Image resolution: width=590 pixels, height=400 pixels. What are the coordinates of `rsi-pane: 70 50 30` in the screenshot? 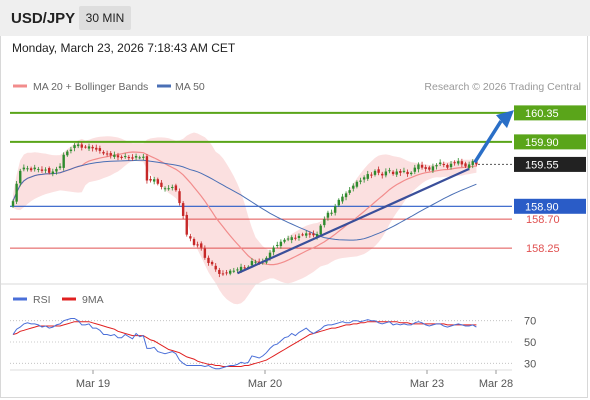 It's located at (273, 343).